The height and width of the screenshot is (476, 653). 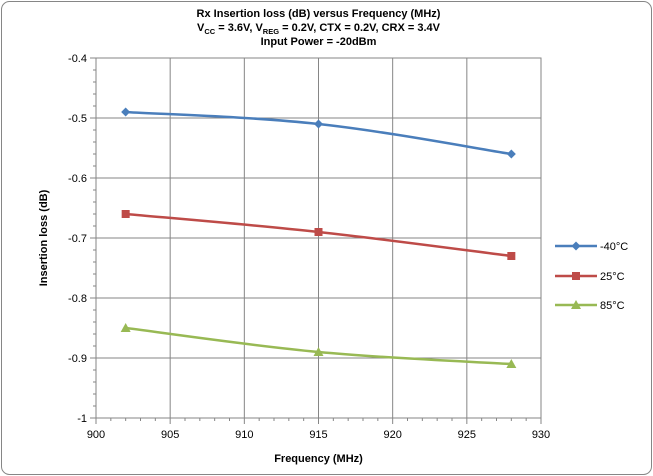 What do you see at coordinates (77, 239) in the screenshot?
I see `y-tick-label: -0.7` at bounding box center [77, 239].